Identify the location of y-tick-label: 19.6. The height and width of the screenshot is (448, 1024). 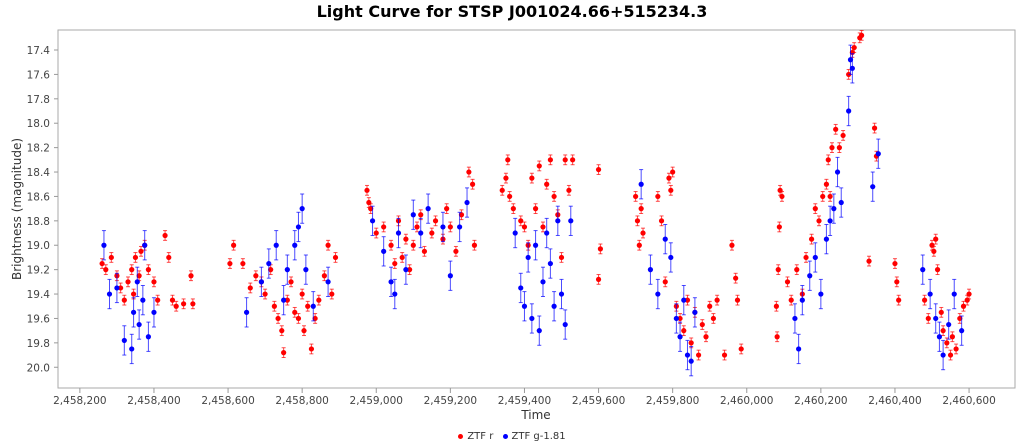
(39, 319).